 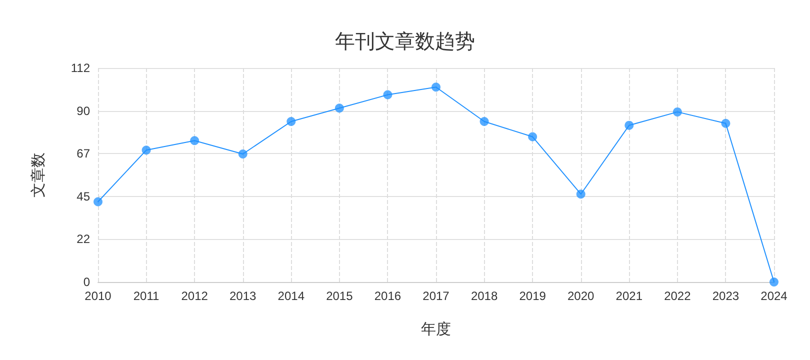 I want to click on x-tick-label: 2012, so click(x=194, y=296).